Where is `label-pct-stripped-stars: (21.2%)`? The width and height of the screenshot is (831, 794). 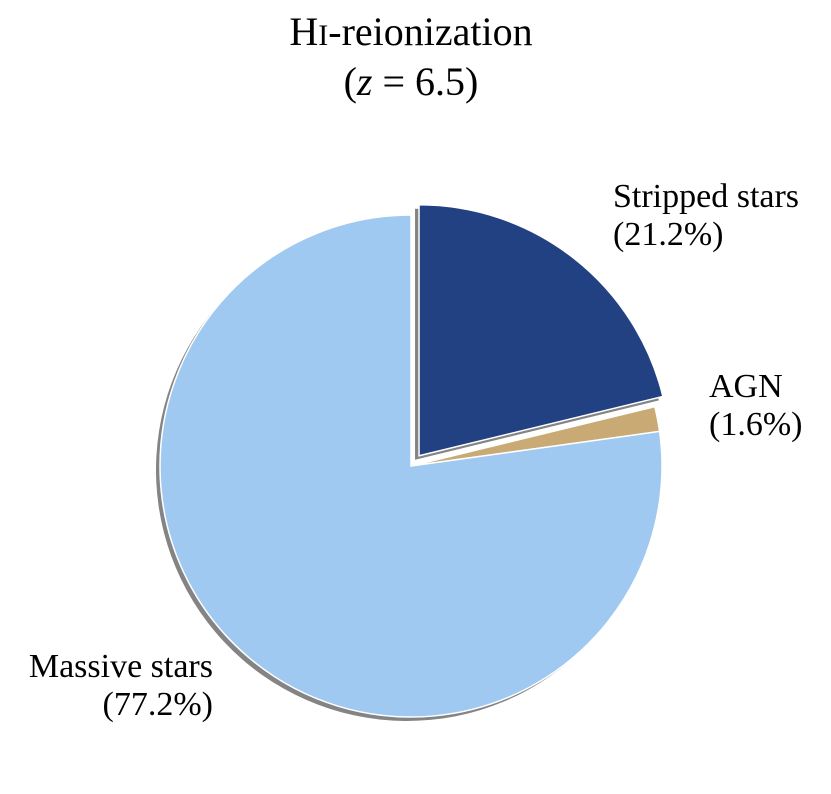
label-pct-stripped-stars: (21.2%) is located at coordinates (668, 234).